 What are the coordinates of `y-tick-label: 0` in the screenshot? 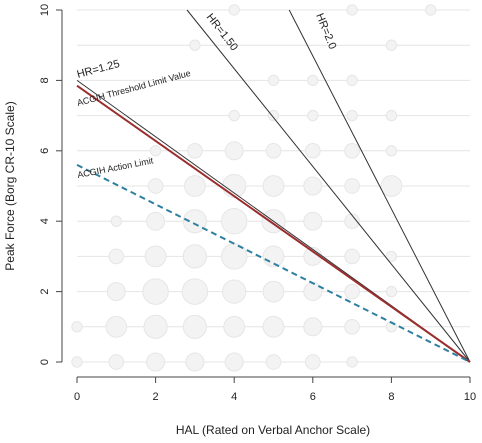 It's located at (45, 362).